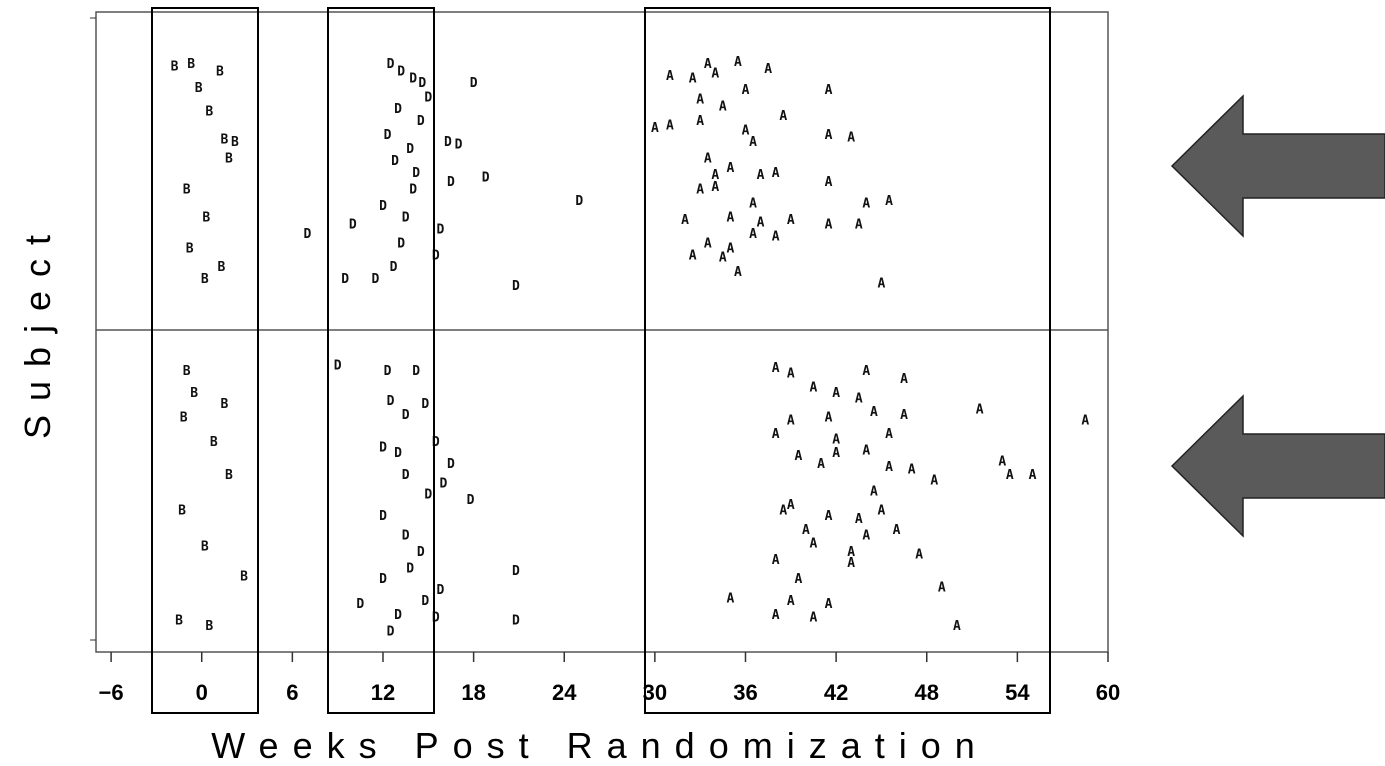 The image size is (1385, 766). What do you see at coordinates (836, 692) in the screenshot?
I see `x-tick-label: 42` at bounding box center [836, 692].